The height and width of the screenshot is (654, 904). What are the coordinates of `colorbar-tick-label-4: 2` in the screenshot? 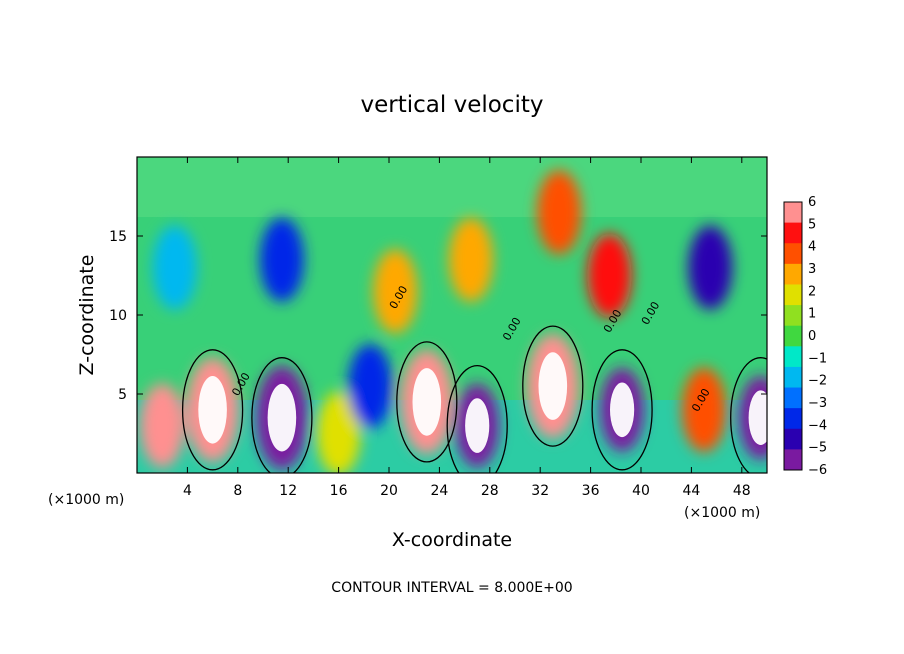 It's located at (812, 291).